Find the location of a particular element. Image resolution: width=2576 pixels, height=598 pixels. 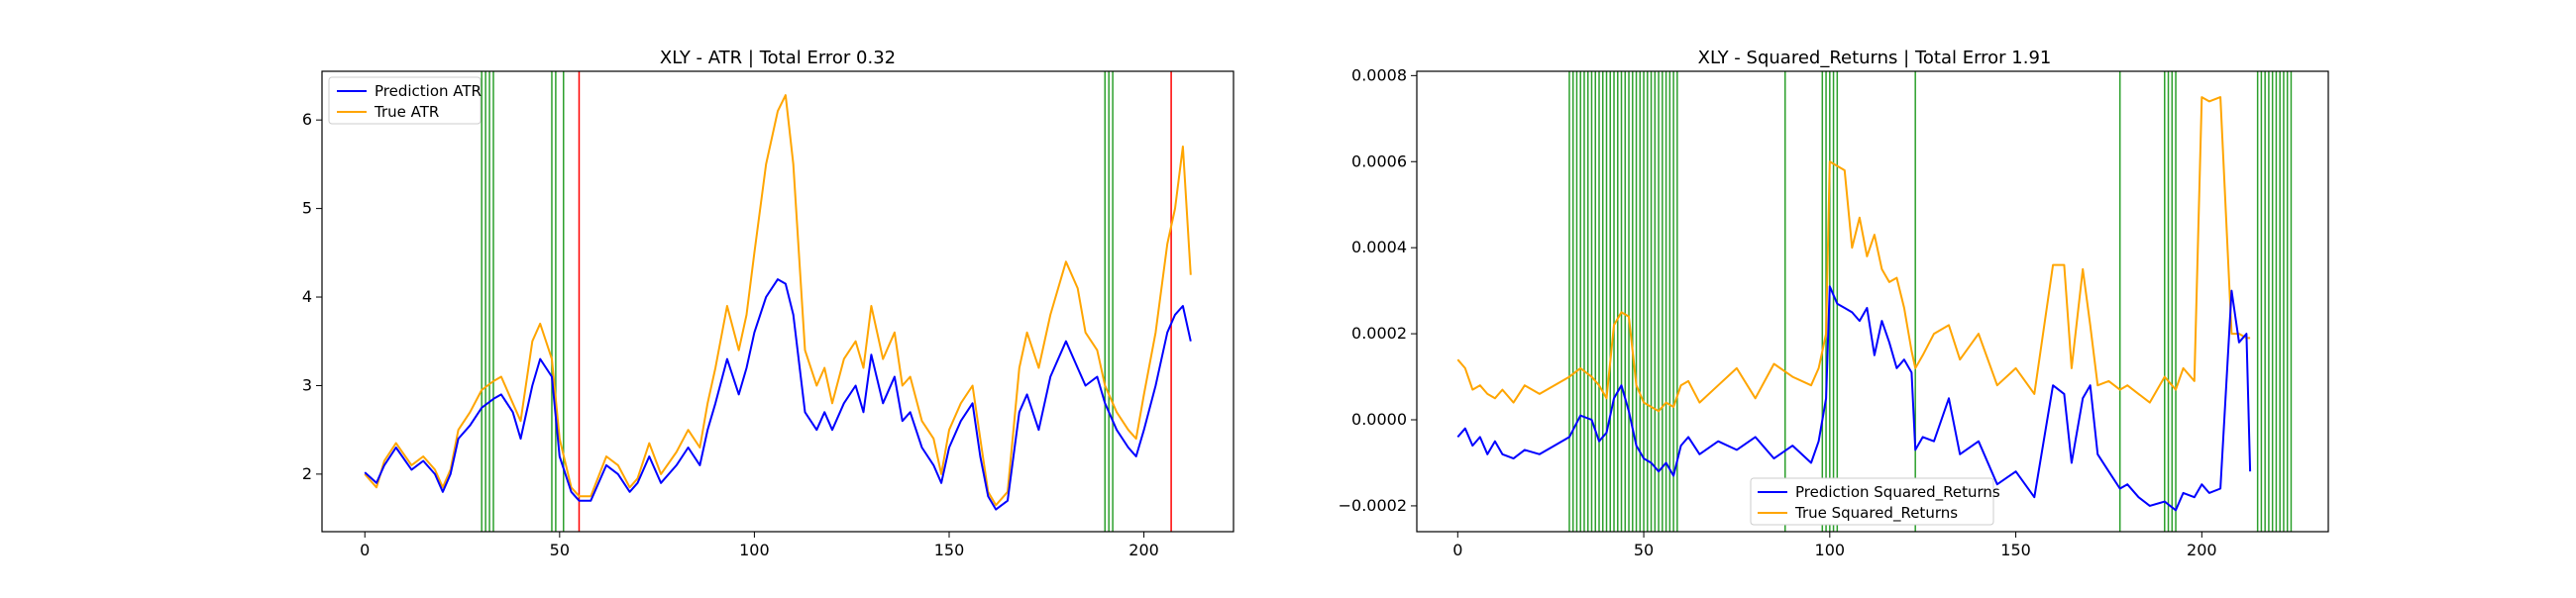

y-tick-label: 2 is located at coordinates (307, 473).